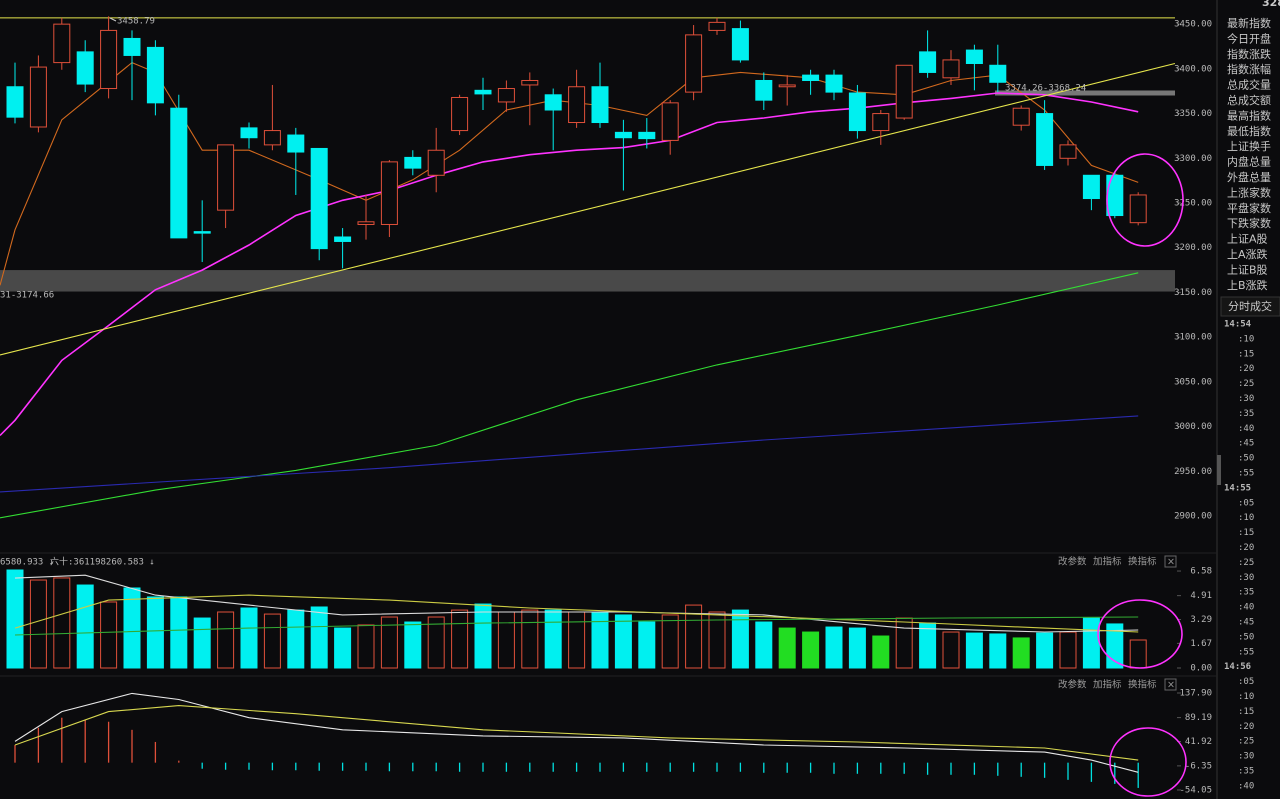 The height and width of the screenshot is (799, 1280). Describe the element at coordinates (1249, 38) in the screenshot. I see `quote-label: 今日开盘` at that location.